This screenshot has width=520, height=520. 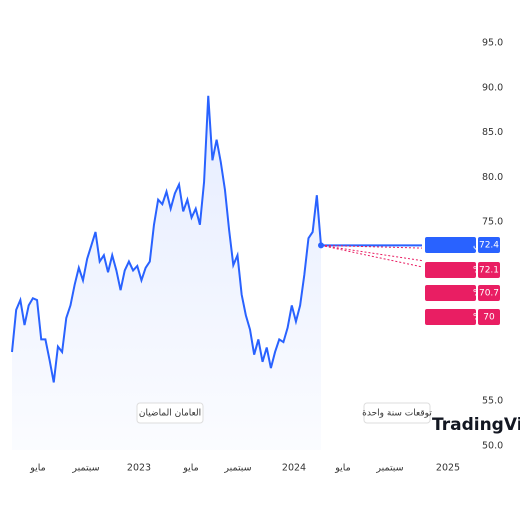 I want to click on y-tick-label: 75.0, so click(x=492, y=222).